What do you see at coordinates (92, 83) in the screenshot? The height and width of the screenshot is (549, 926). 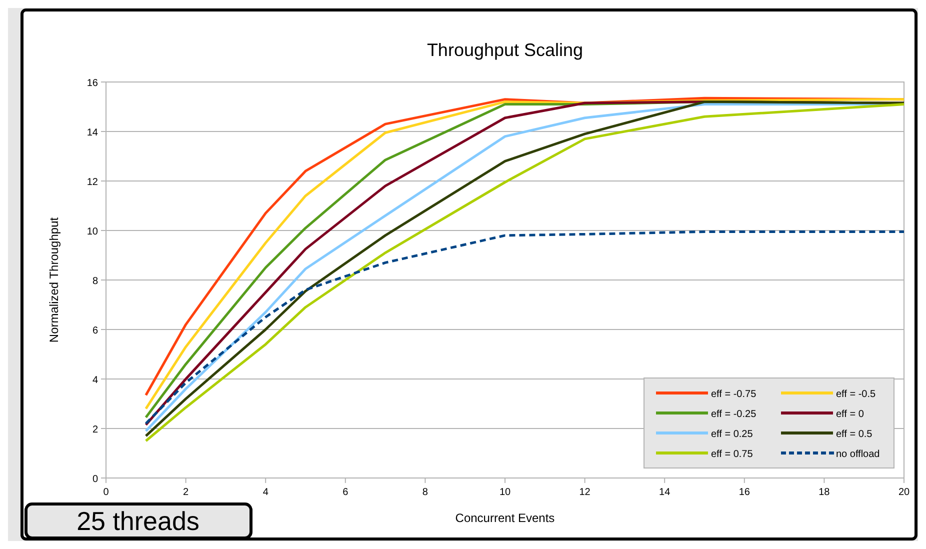 I see `y-tick-label: 16` at bounding box center [92, 83].